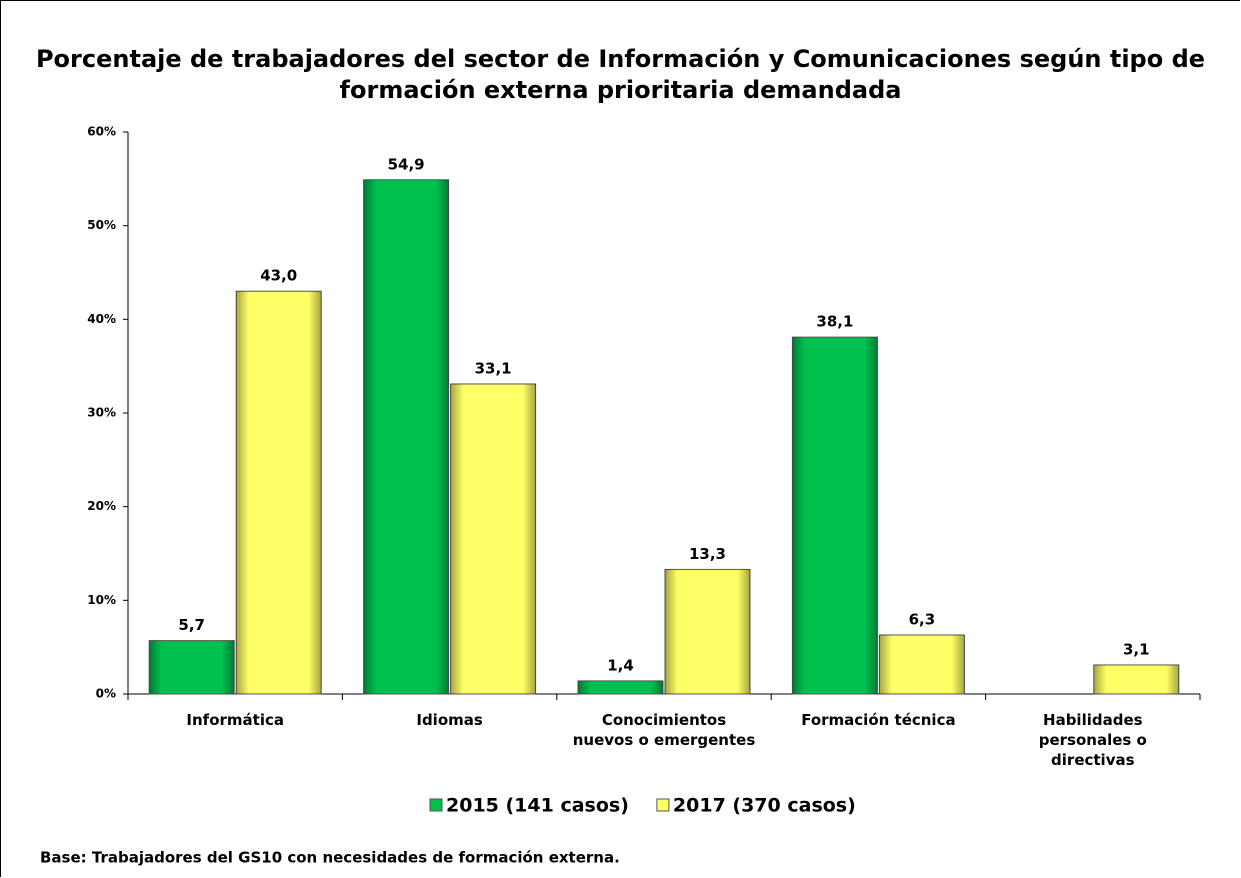 Image resolution: width=1241 pixels, height=878 pixels. I want to click on legend-label: 2015 (141 casos), so click(537, 806).